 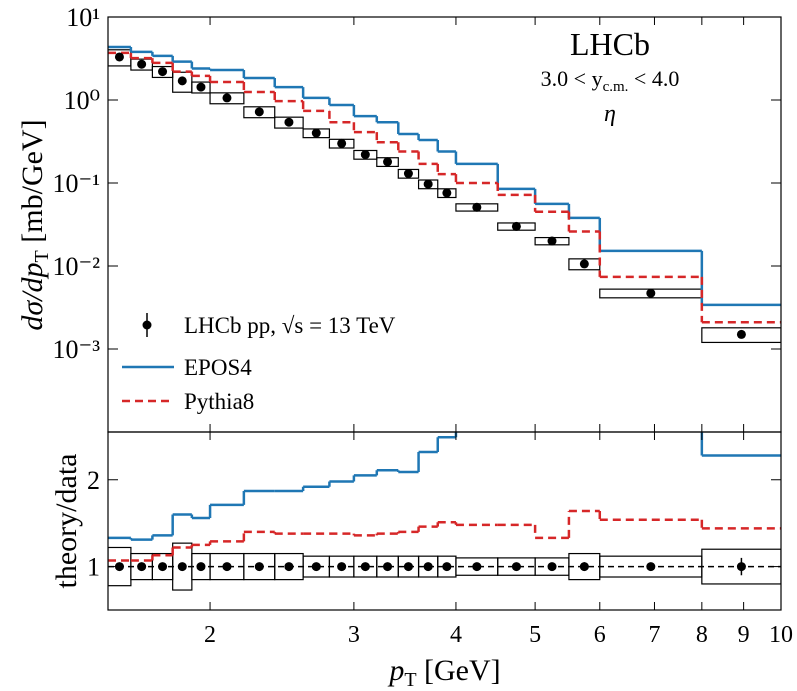 I want to click on annotation: LHCb, so click(x=610, y=44).